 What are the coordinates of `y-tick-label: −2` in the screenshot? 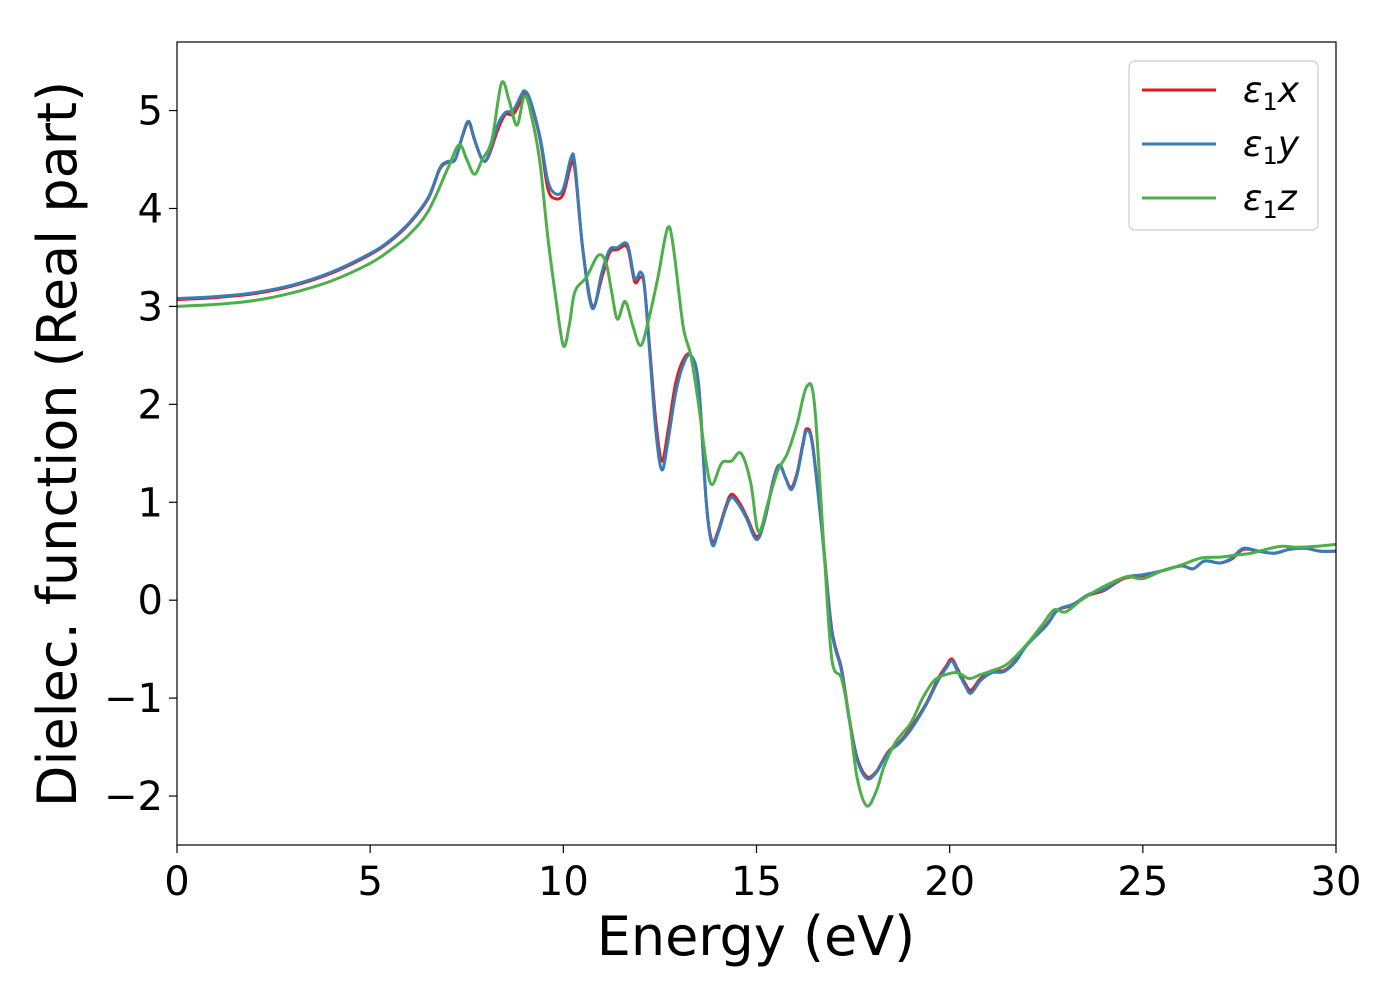 It's located at (133, 797).